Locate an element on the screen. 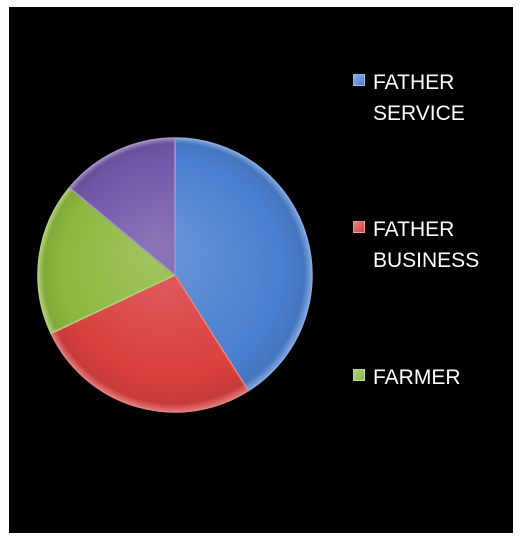 The height and width of the screenshot is (540, 520). pie-slice-farmer is located at coordinates (106, 260).